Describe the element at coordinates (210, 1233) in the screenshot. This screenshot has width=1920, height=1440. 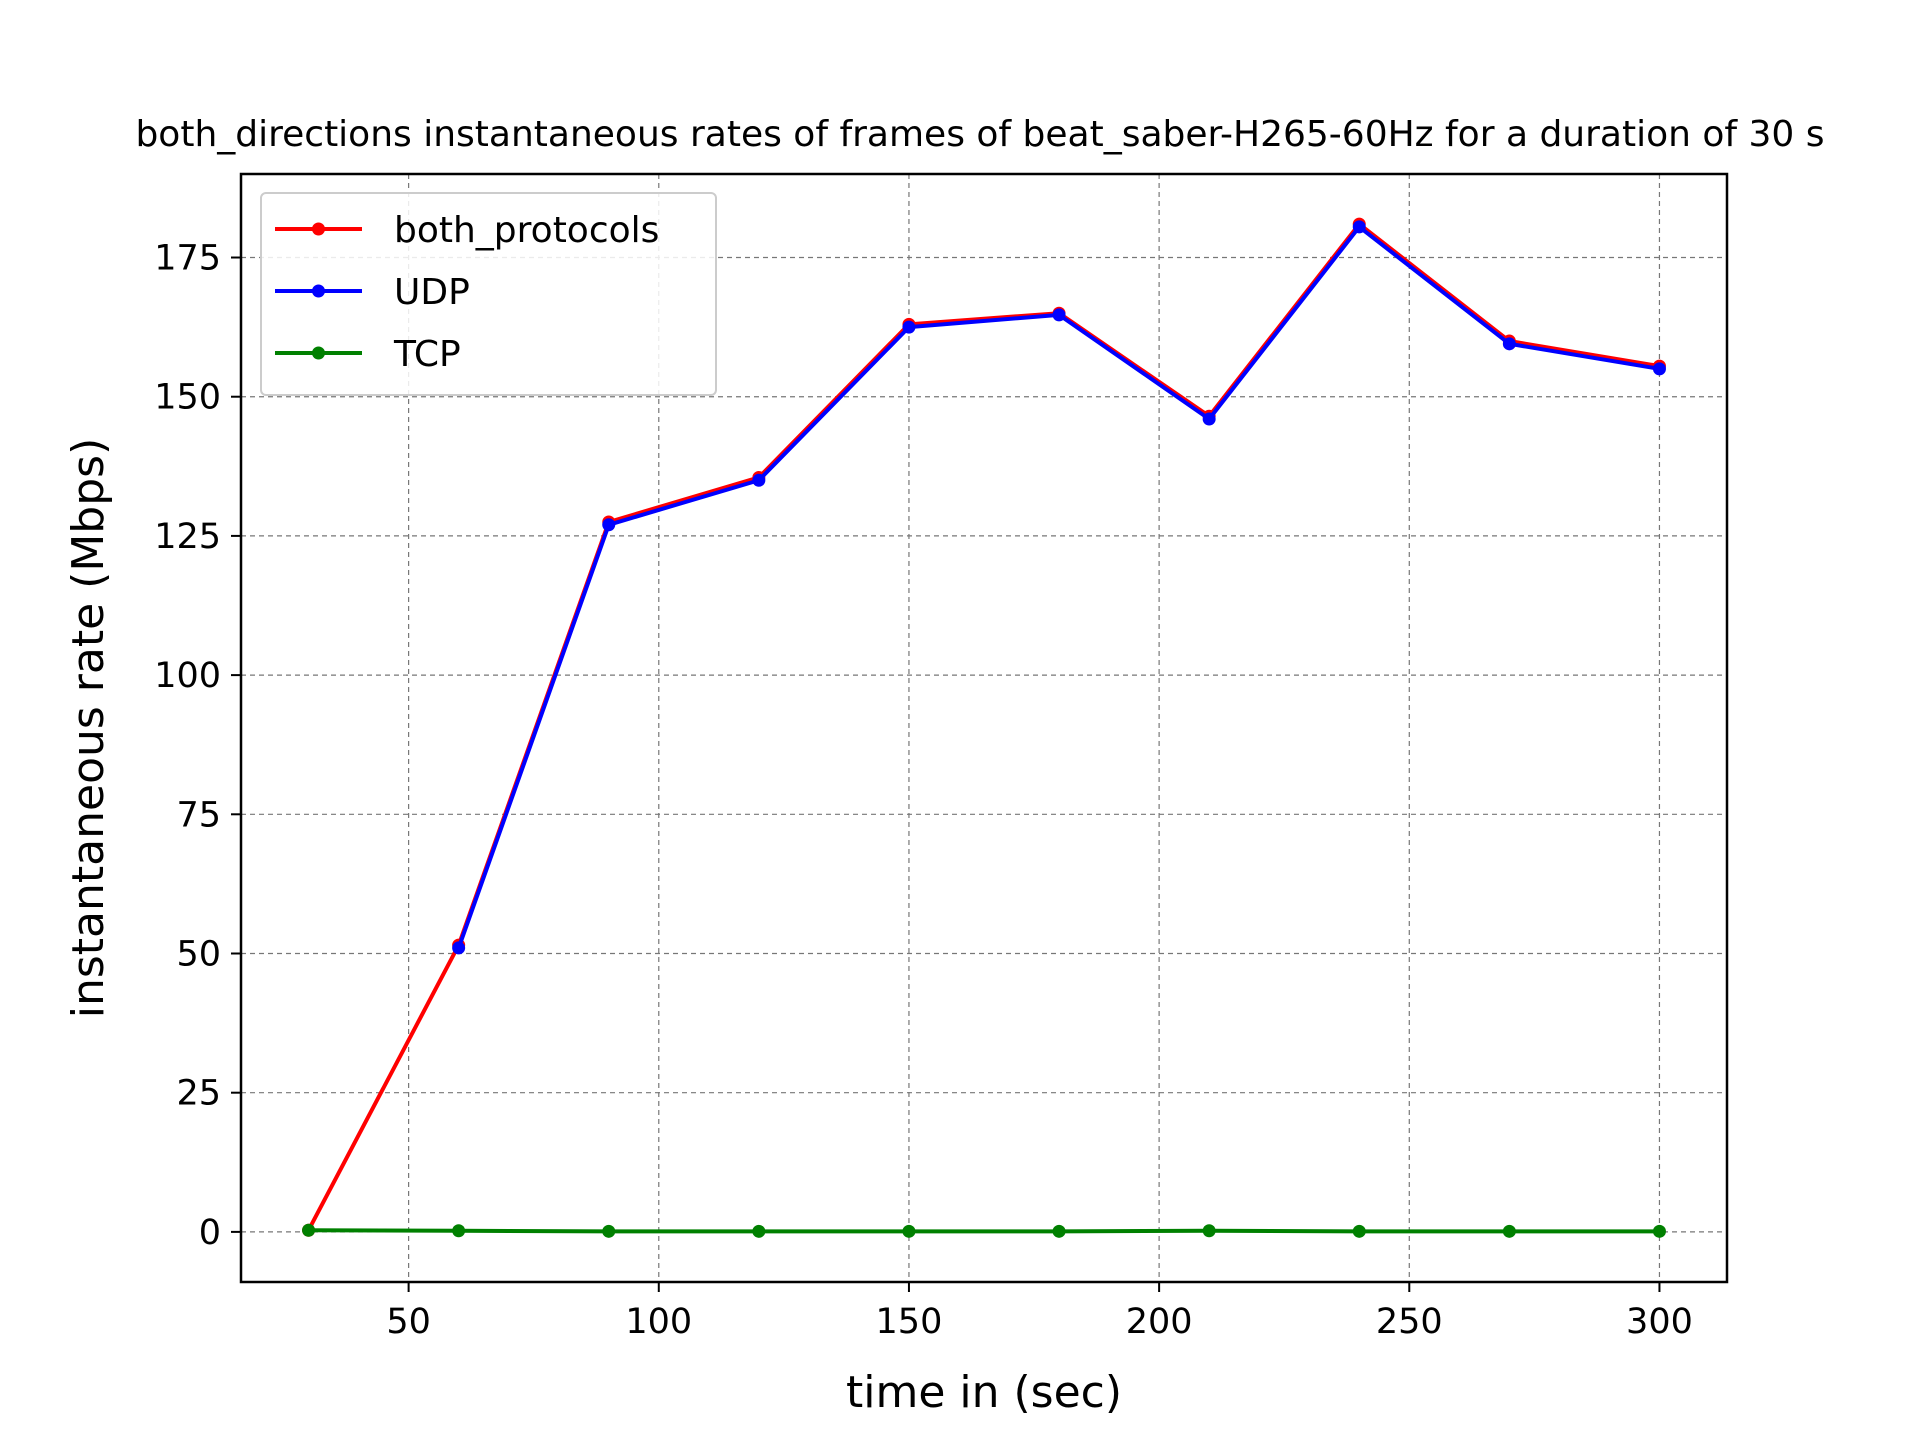
I see `y-tick-label: 0` at that location.